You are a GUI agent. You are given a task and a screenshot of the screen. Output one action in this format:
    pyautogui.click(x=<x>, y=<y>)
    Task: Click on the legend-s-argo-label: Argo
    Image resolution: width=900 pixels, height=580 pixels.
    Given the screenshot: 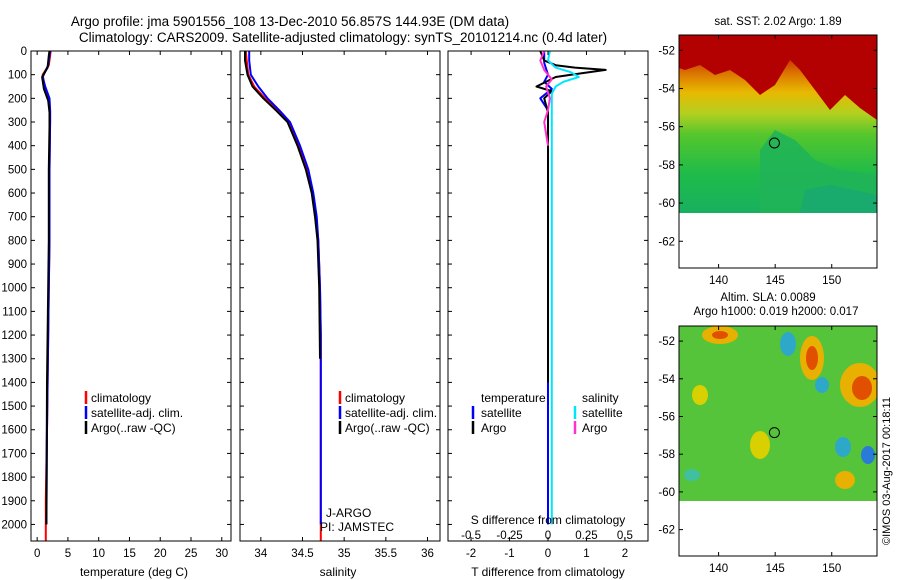 What is the action you would take?
    pyautogui.click(x=595, y=428)
    